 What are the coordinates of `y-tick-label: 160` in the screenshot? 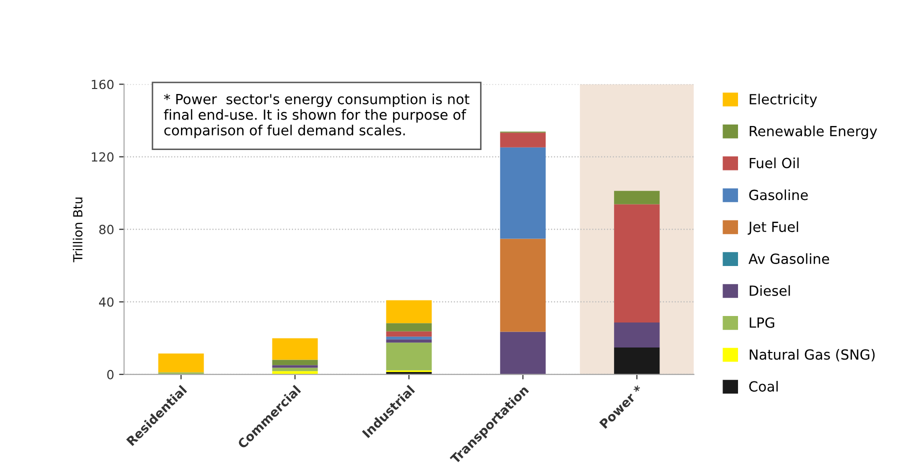 It's located at (103, 85).